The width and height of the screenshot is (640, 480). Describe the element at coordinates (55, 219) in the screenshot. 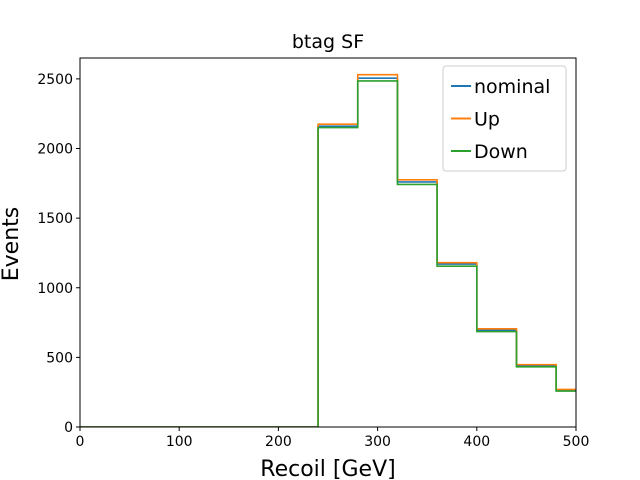

I see `y-tick-label-3: 1500` at that location.